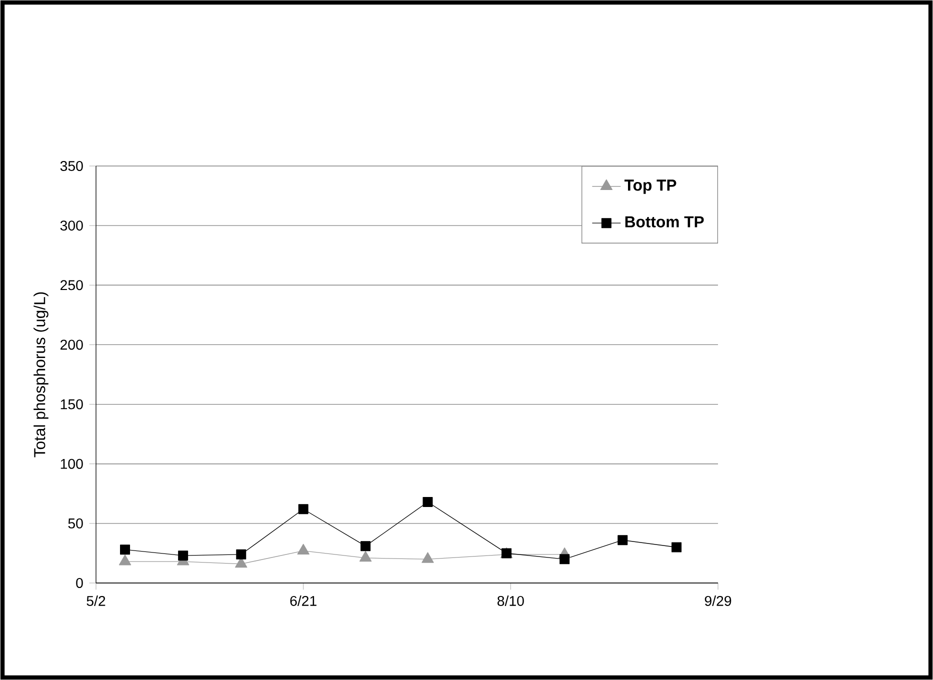  I want to click on x-tick-label: 6/21, so click(303, 601).